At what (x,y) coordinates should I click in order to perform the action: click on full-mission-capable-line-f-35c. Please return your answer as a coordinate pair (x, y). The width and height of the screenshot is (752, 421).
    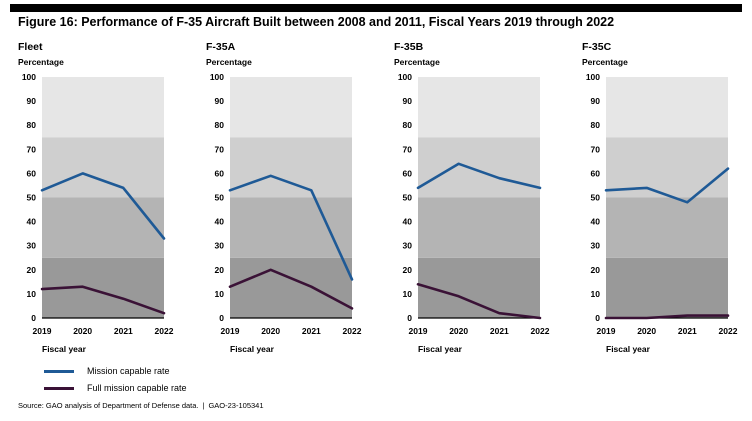
    Looking at the image, I should click on (667, 317).